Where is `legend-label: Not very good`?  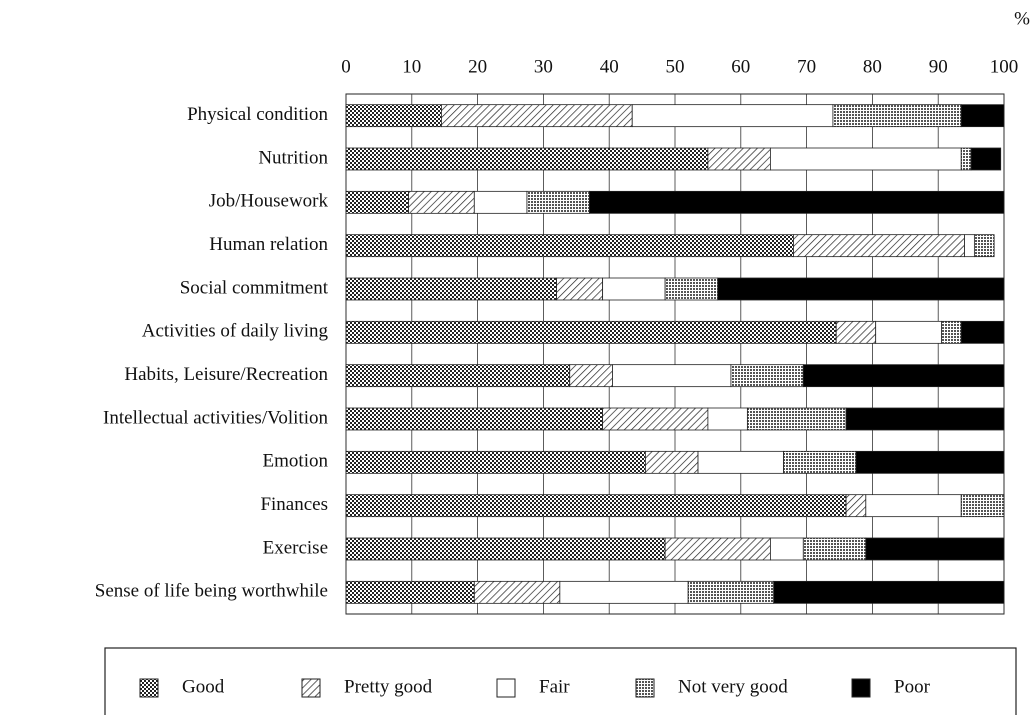 legend-label: Not very good is located at coordinates (733, 686).